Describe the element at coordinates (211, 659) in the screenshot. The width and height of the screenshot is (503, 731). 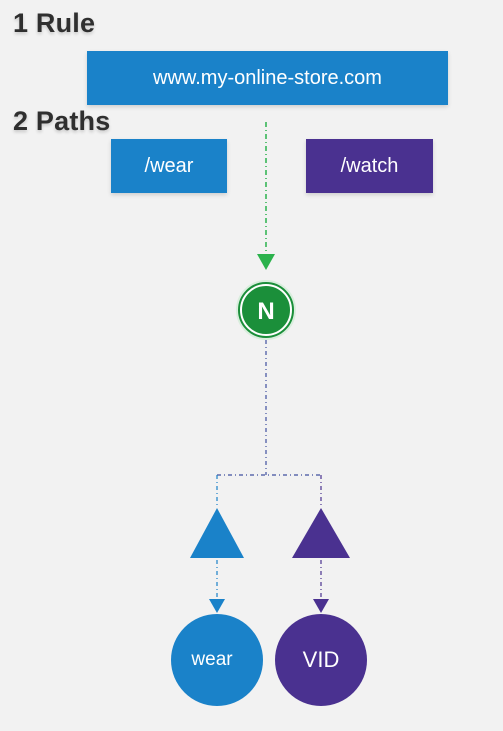
I see `pod-label-wear: wear` at that location.